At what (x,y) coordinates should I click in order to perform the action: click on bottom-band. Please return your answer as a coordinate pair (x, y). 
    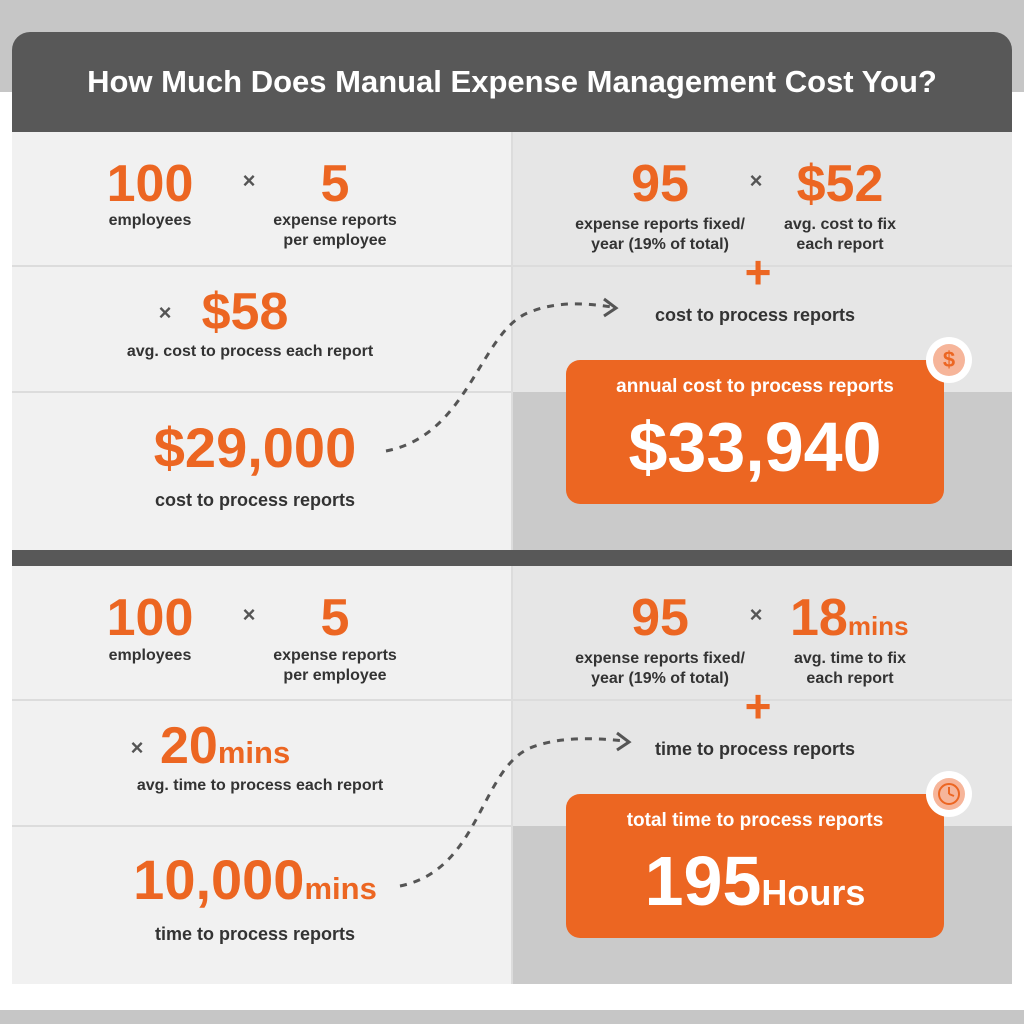
    Looking at the image, I should click on (512, 1017).